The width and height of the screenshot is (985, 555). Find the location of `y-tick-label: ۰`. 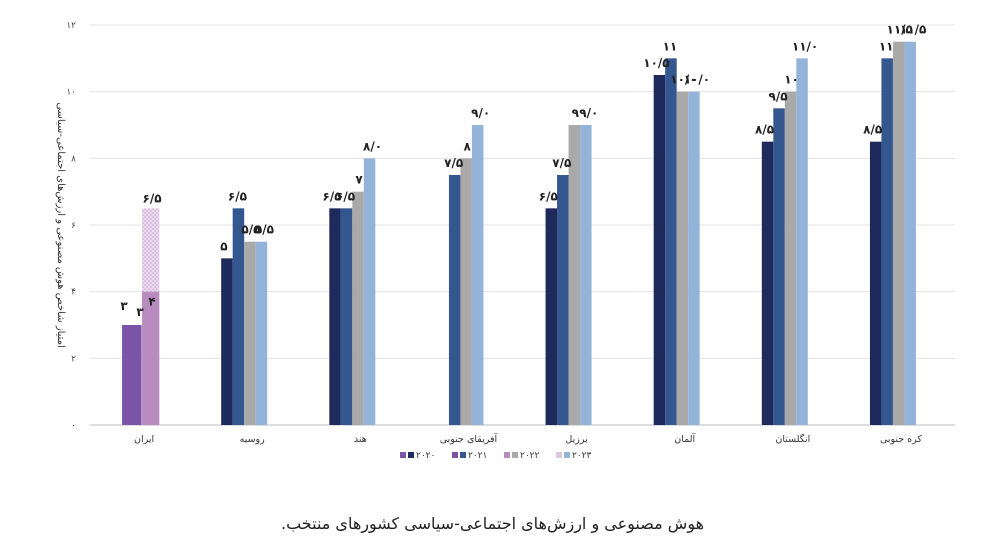

y-tick-label: ۰ is located at coordinates (73, 426).